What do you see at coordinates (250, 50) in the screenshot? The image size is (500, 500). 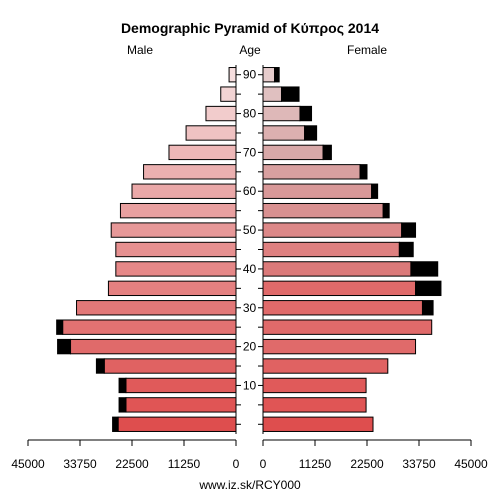 I see `age-header: Age` at bounding box center [250, 50].